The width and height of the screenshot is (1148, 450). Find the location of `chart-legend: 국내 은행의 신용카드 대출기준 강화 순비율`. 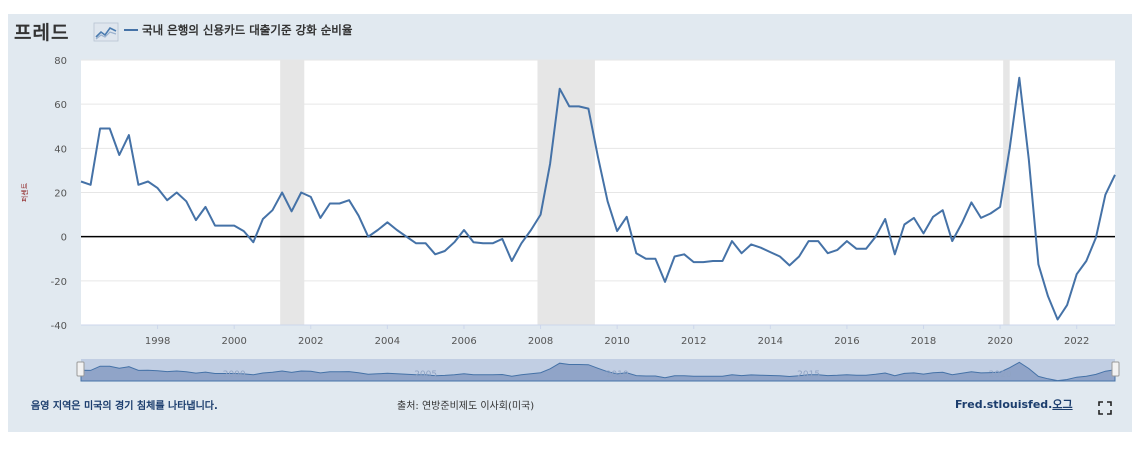

chart-legend: 국내 은행의 신용카드 대출기준 강화 순비율 is located at coordinates (238, 30).